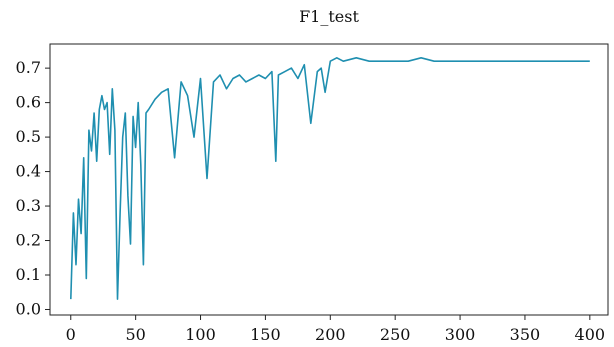  Describe the element at coordinates (28, 136) in the screenshot. I see `y-tick-label: 0.5` at that location.